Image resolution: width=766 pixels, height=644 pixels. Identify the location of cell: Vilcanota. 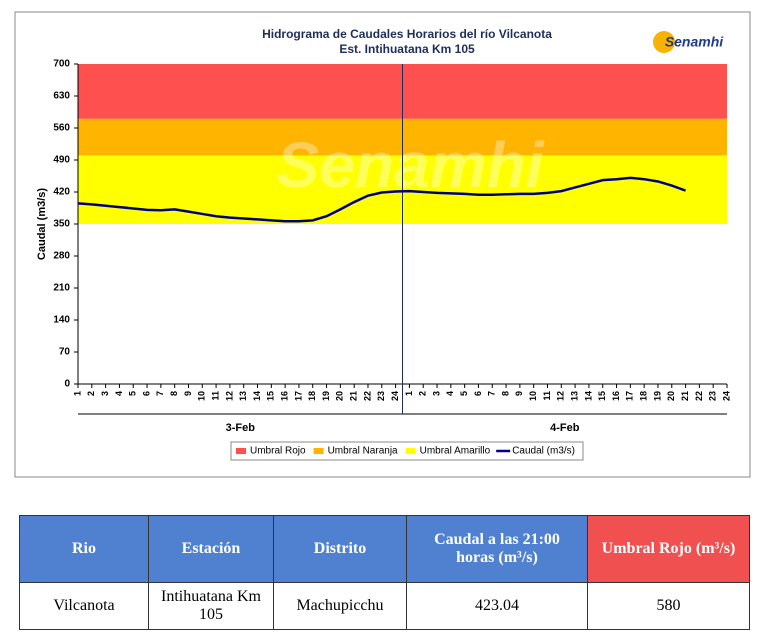
(84, 606).